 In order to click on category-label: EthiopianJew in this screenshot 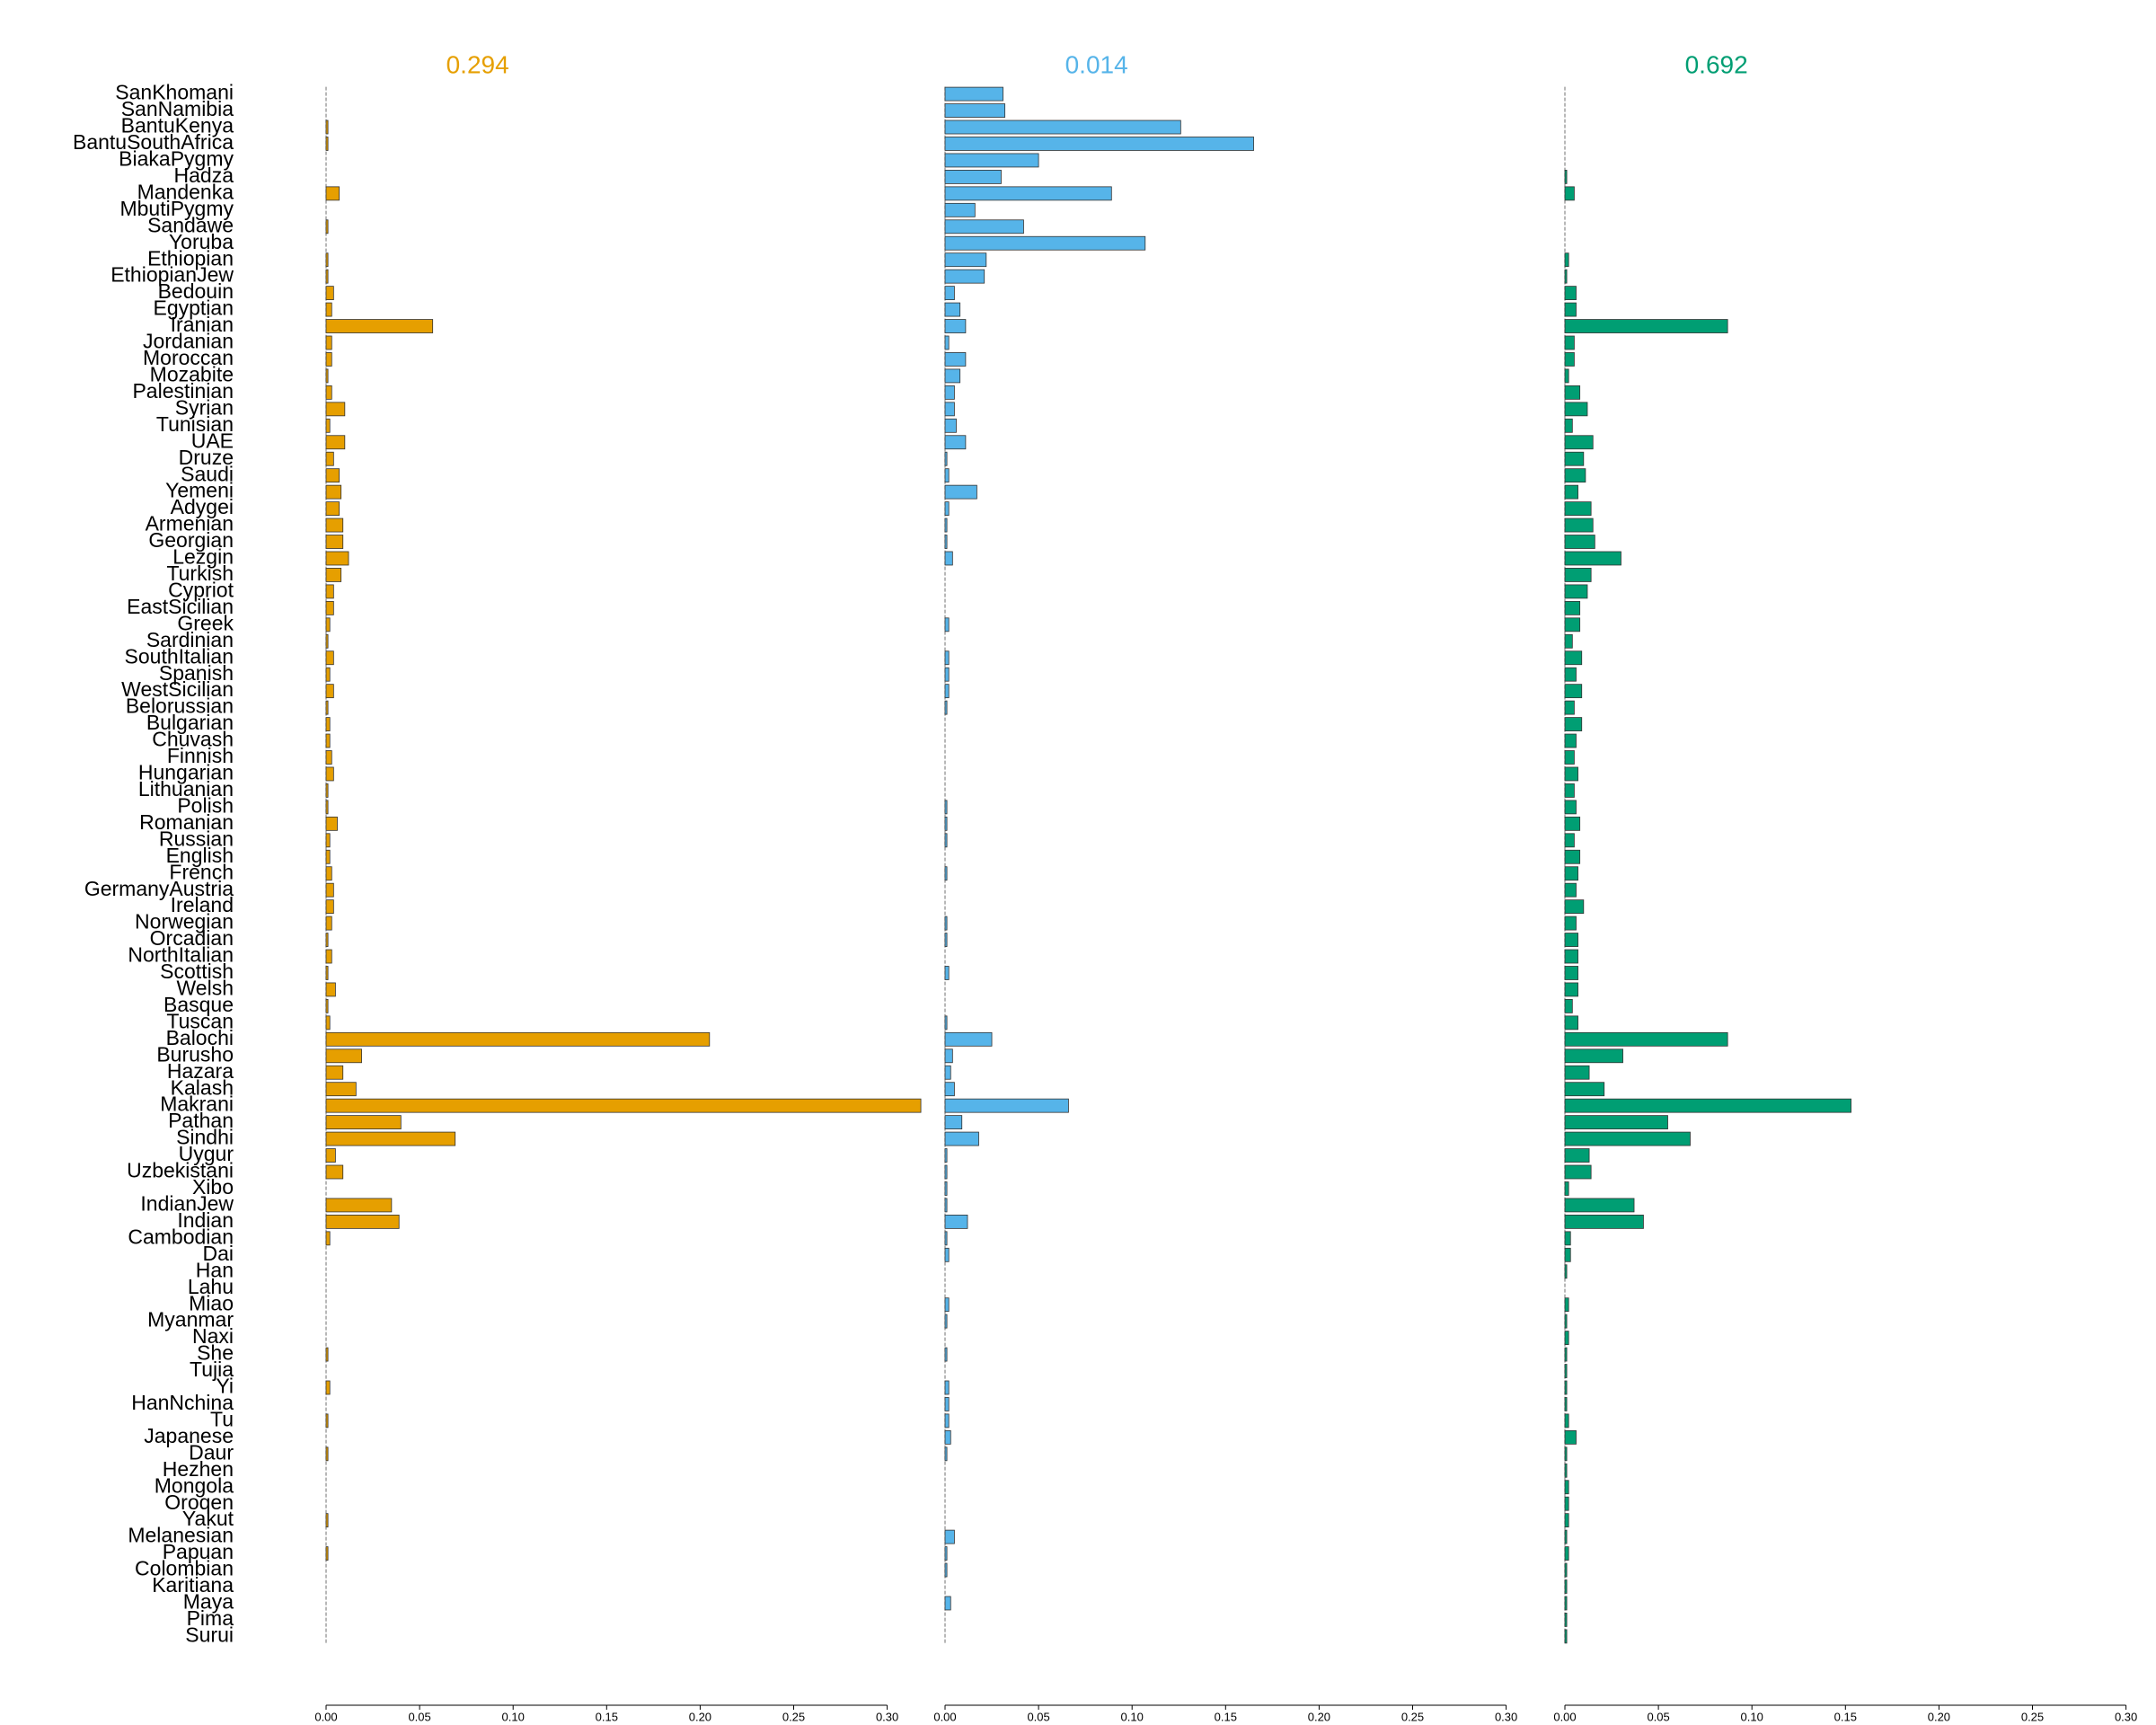, I will do `click(172, 275)`.